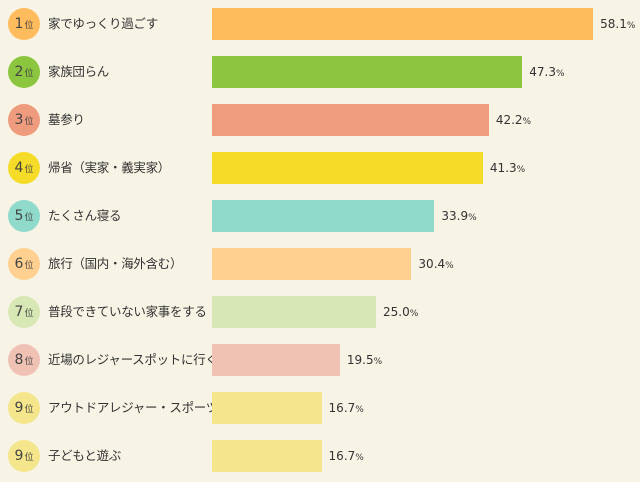  What do you see at coordinates (19, 24) in the screenshot?
I see `rank-number: 1` at bounding box center [19, 24].